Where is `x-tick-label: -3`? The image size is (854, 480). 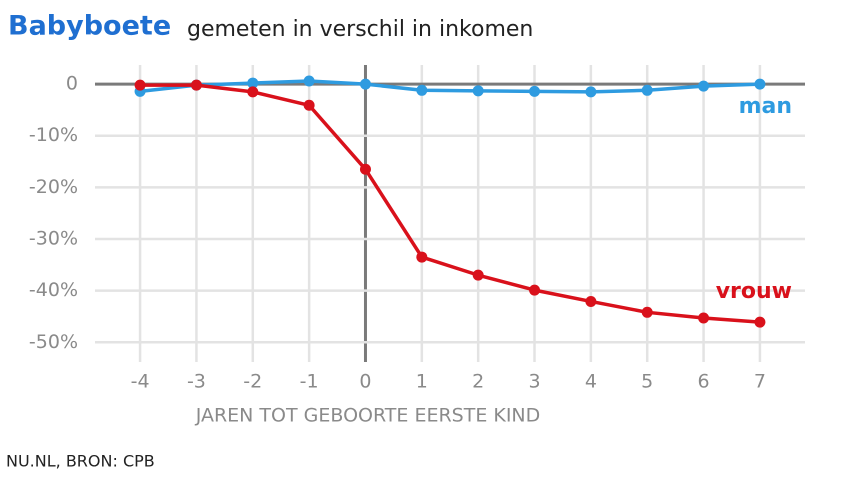
x-tick-label: -3 is located at coordinates (196, 382).